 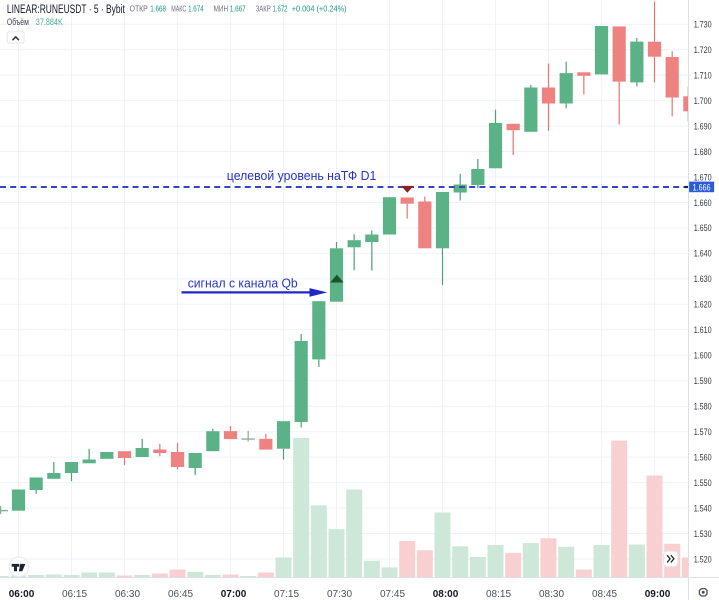 What do you see at coordinates (703, 381) in the screenshot?
I see `svg-text: 1.590` at bounding box center [703, 381].